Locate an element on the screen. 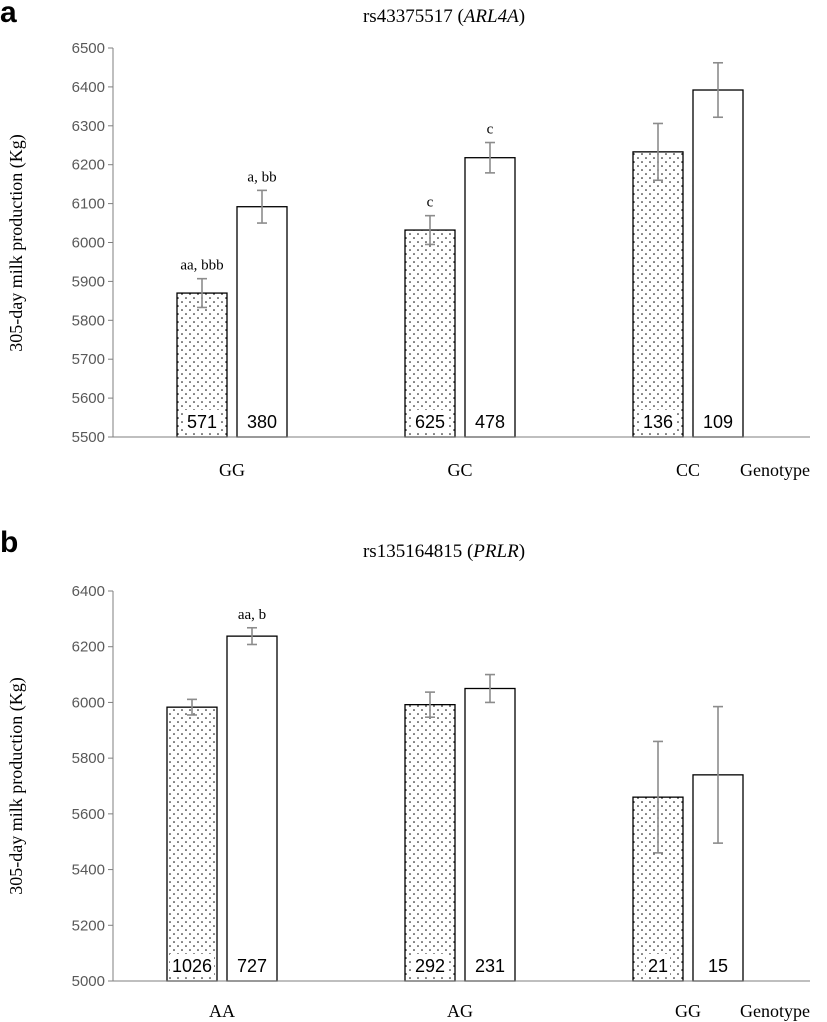  title-suffix-b: ) is located at coordinates (522, 551).